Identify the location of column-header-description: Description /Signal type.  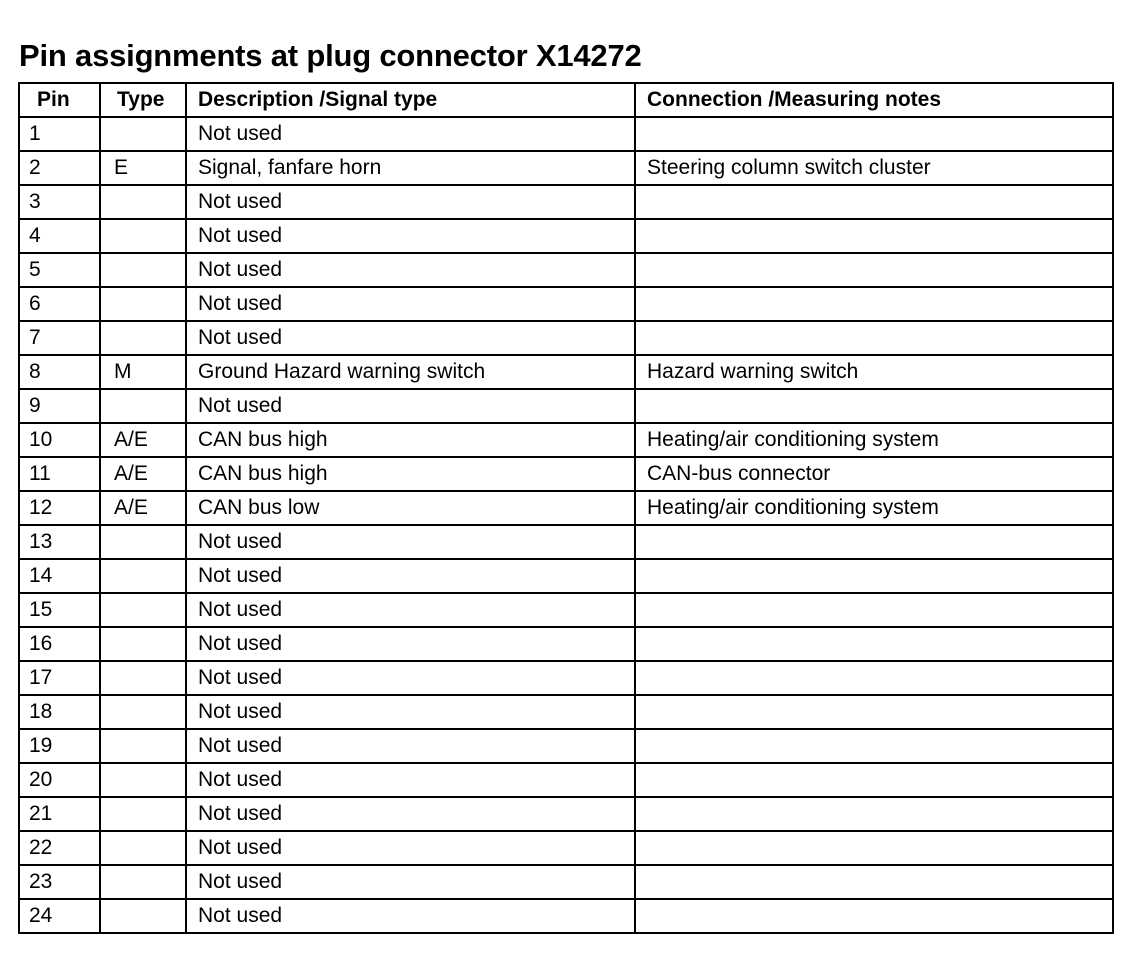
(410, 100).